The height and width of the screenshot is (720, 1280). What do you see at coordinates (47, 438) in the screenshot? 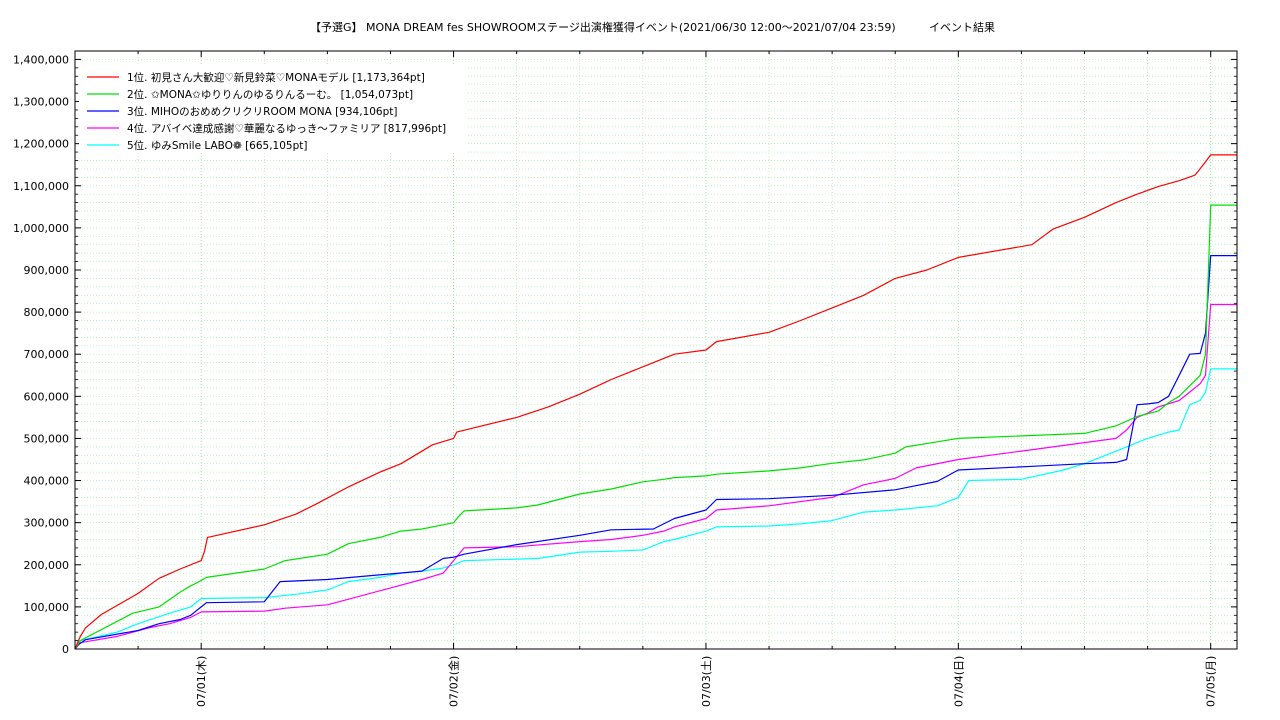
I see `y-tick-label: 500,000` at bounding box center [47, 438].